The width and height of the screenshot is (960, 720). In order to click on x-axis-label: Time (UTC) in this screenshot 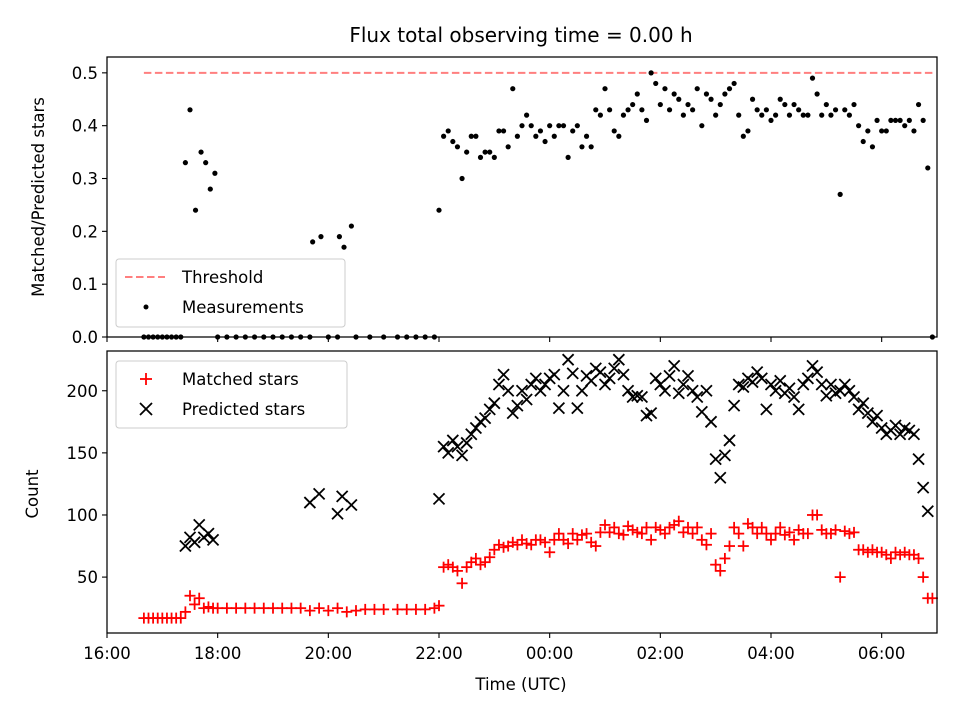, I will do `click(520, 684)`.